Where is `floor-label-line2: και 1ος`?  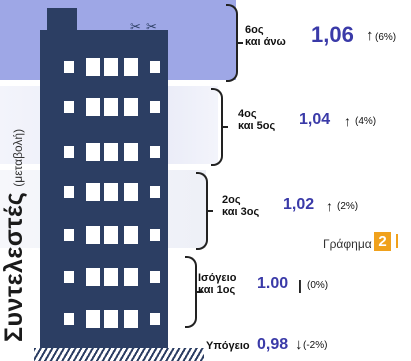
floor-label-line2: και 1ος is located at coordinates (217, 290).